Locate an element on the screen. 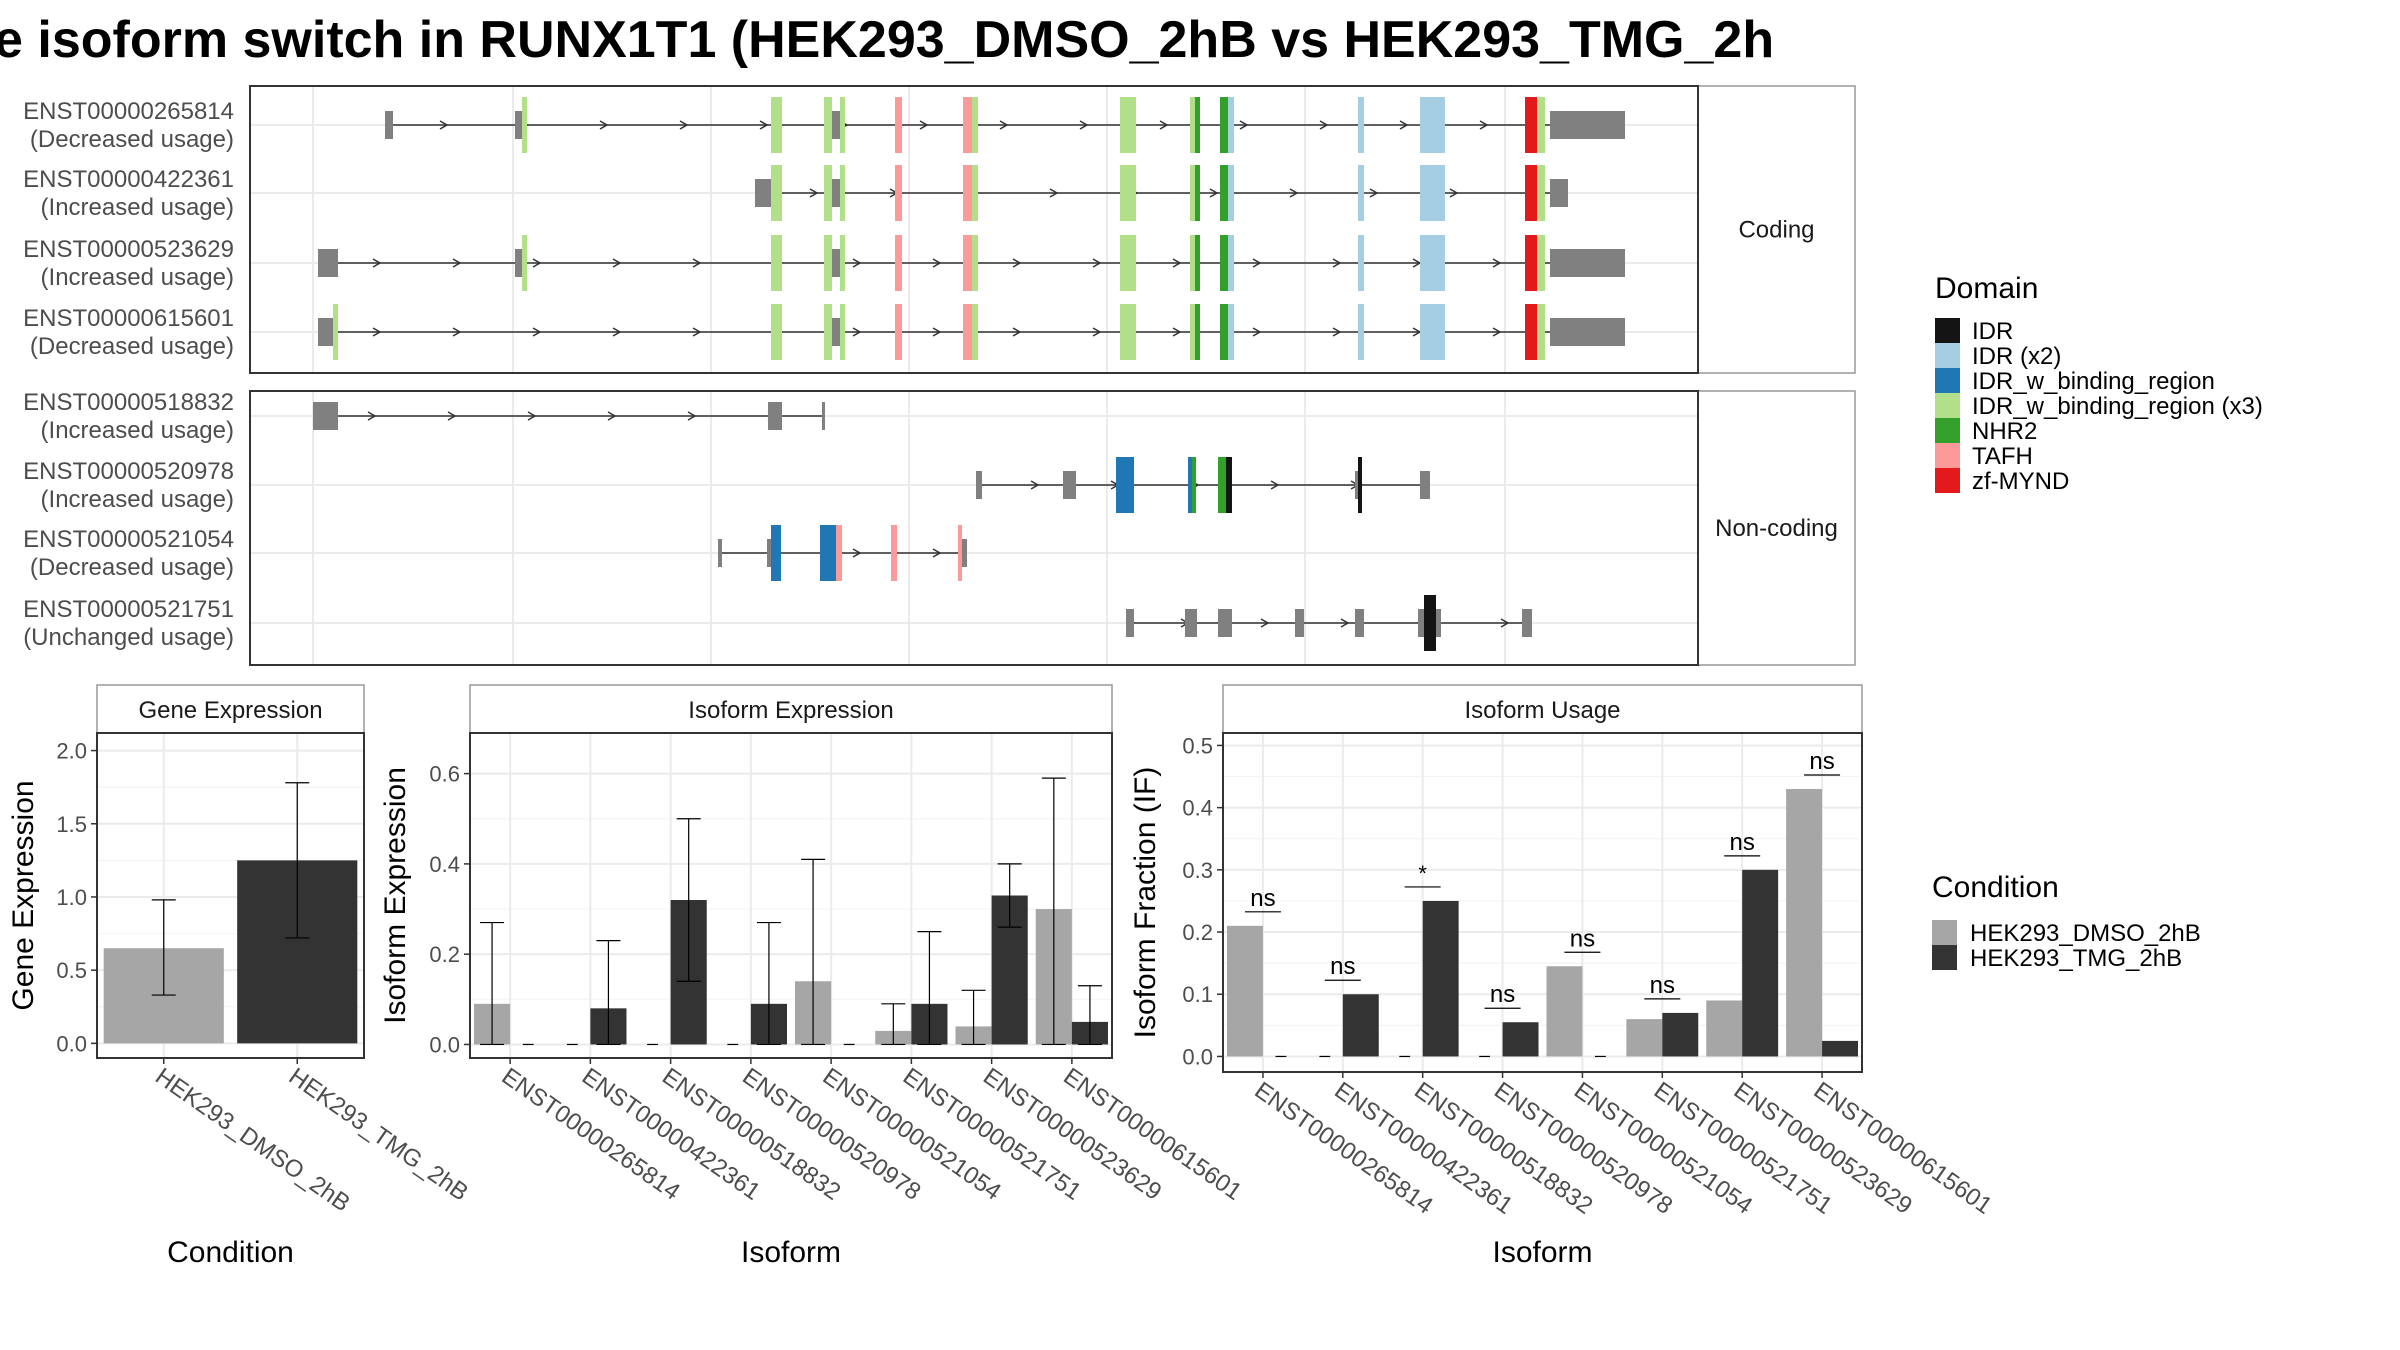  y-tick-label: 0.4 is located at coordinates (1197, 808).